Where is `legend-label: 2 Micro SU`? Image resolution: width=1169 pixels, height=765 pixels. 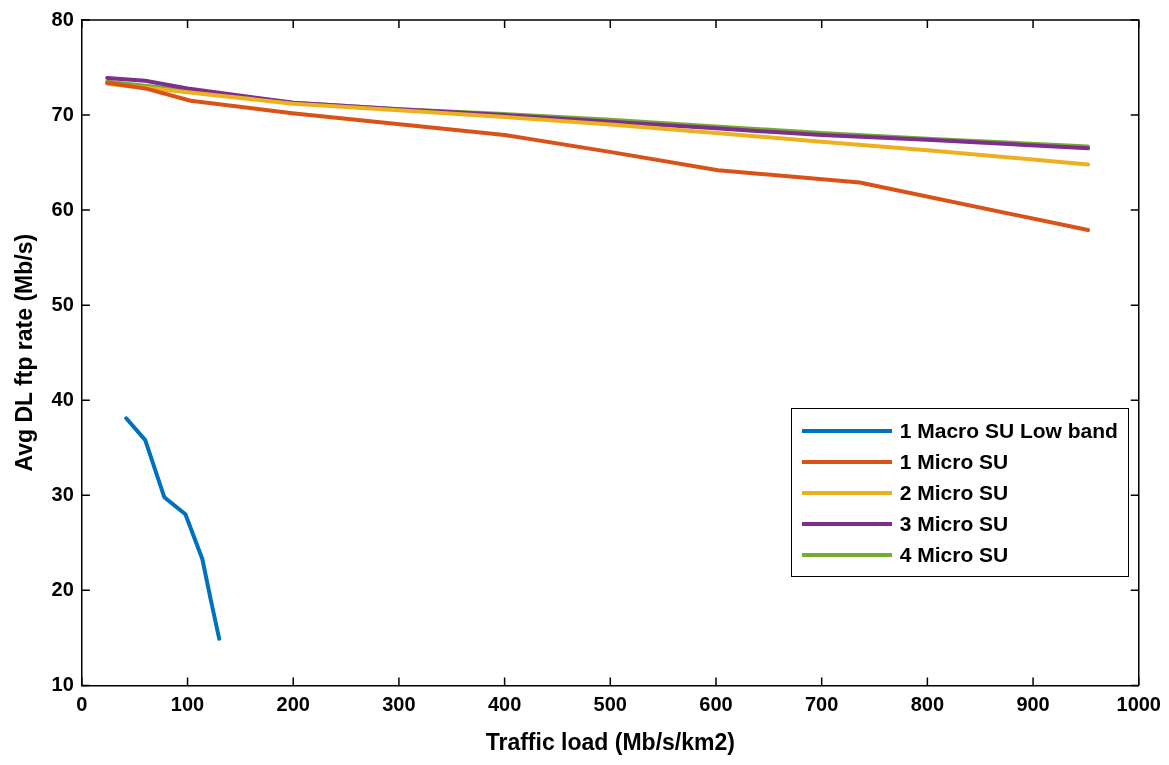
legend-label: 2 Micro SU is located at coordinates (954, 492).